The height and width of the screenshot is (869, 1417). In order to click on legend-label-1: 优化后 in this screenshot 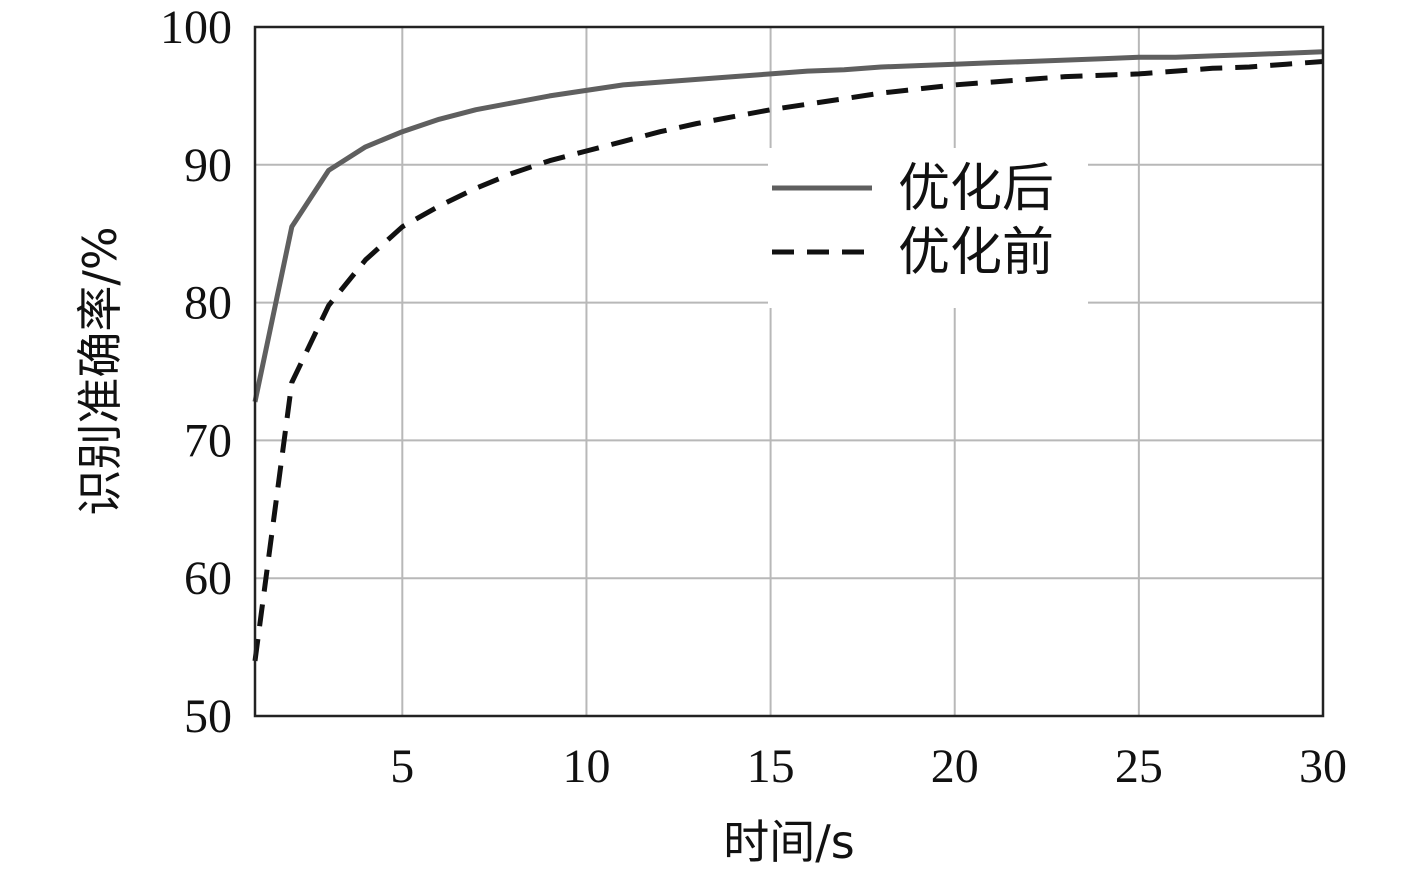, I will do `click(976, 189)`.